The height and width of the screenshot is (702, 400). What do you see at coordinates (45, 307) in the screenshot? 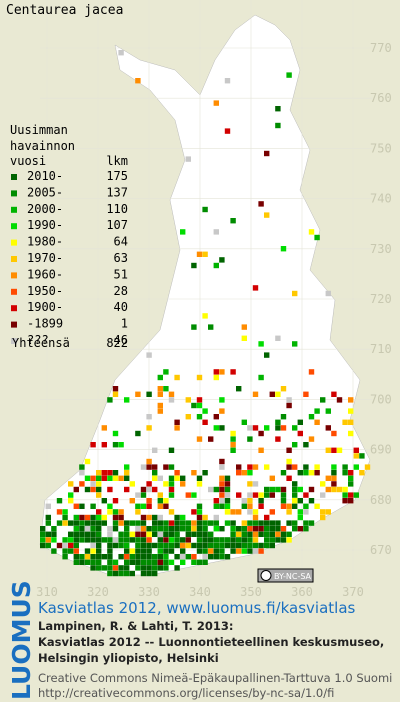
I see `legend-label: 1900-` at bounding box center [45, 307].